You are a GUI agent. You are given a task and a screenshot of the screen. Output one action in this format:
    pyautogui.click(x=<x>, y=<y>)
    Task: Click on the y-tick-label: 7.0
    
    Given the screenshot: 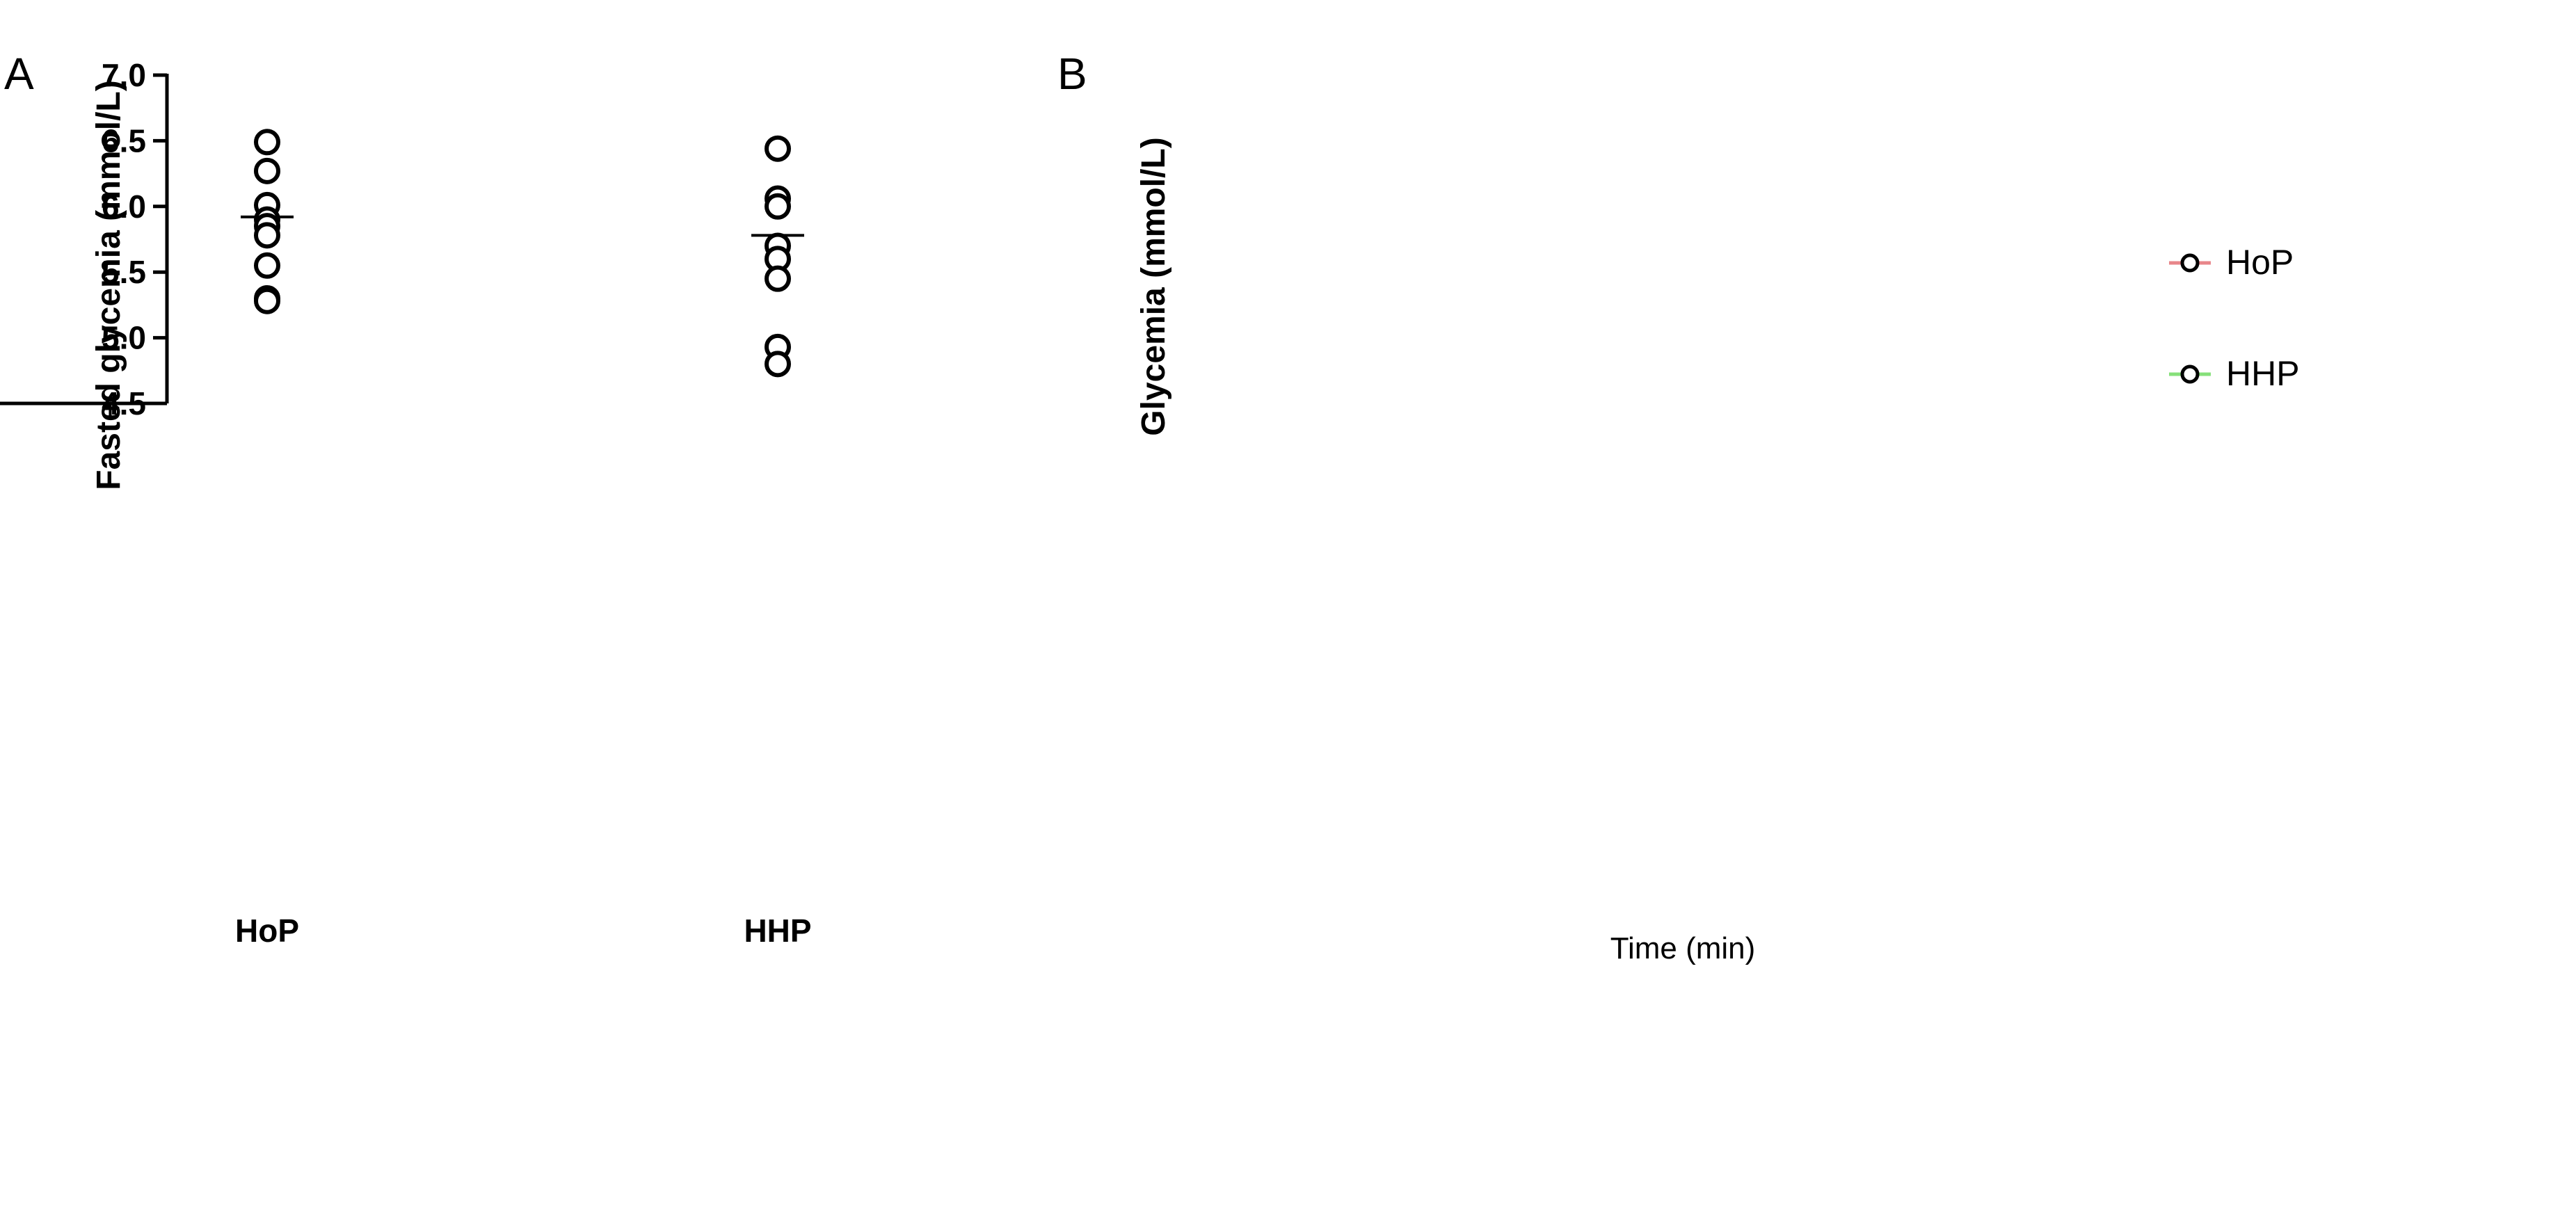 What is the action you would take?
    pyautogui.click(x=124, y=75)
    